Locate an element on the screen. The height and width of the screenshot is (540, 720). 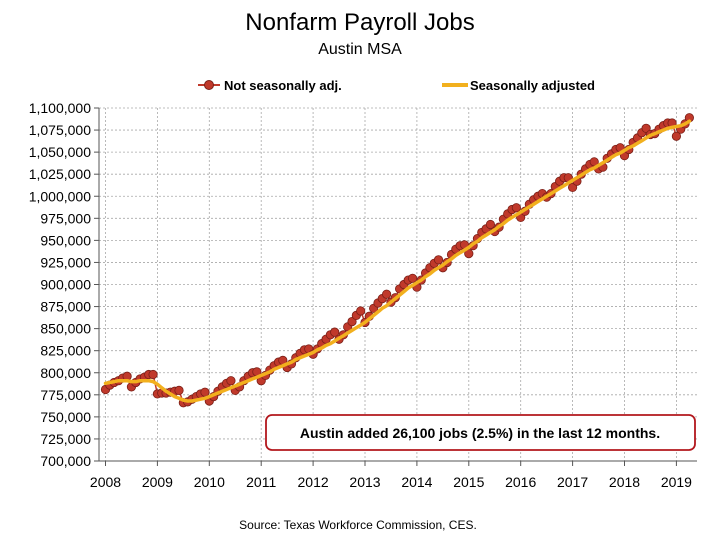
legend-item-sa: Seasonally adjusted is located at coordinates (518, 85).